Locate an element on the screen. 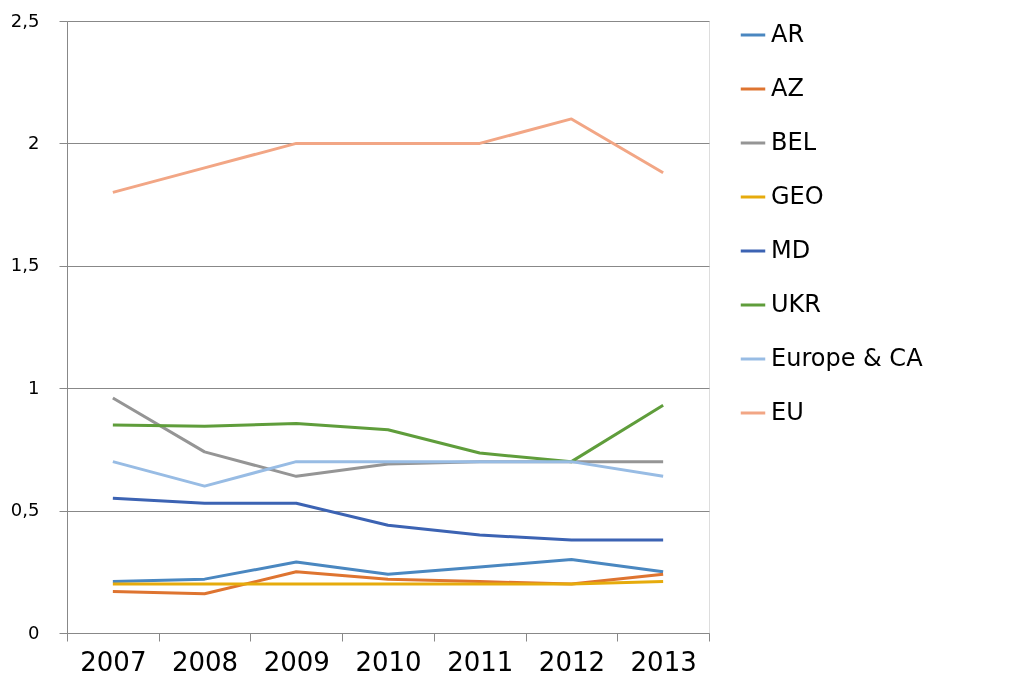 Image resolution: width=1011 pixels, height=697 pixels. legend-label: Europe & CA is located at coordinates (847, 358).